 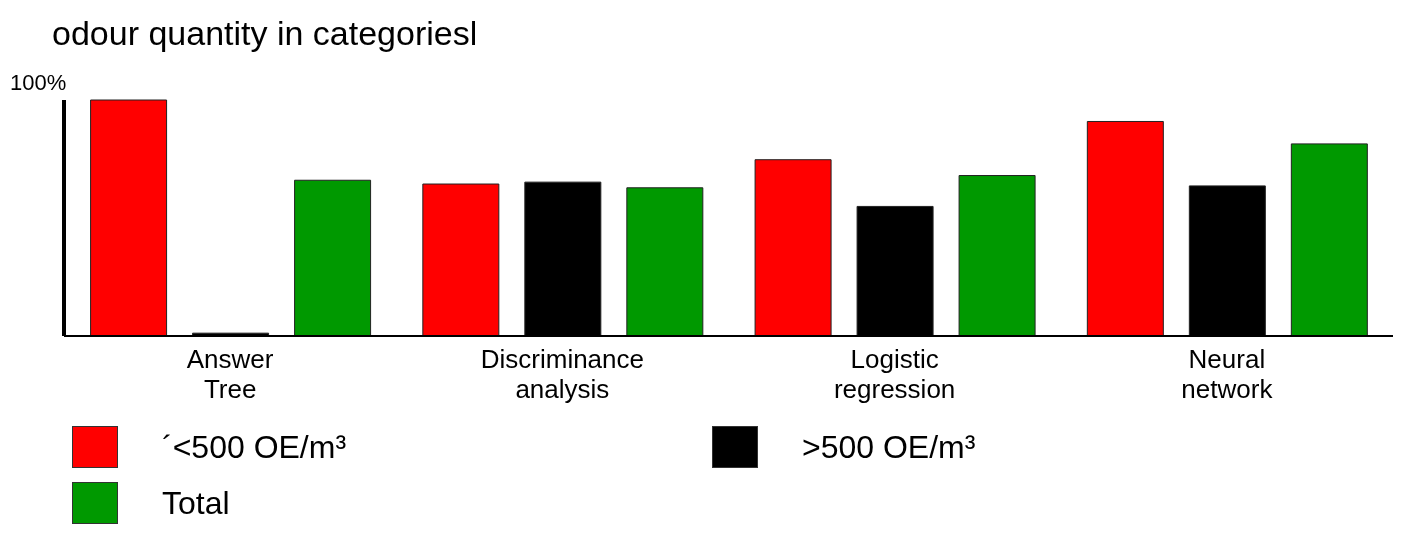 I want to click on text: 100%, so click(x=38, y=83).